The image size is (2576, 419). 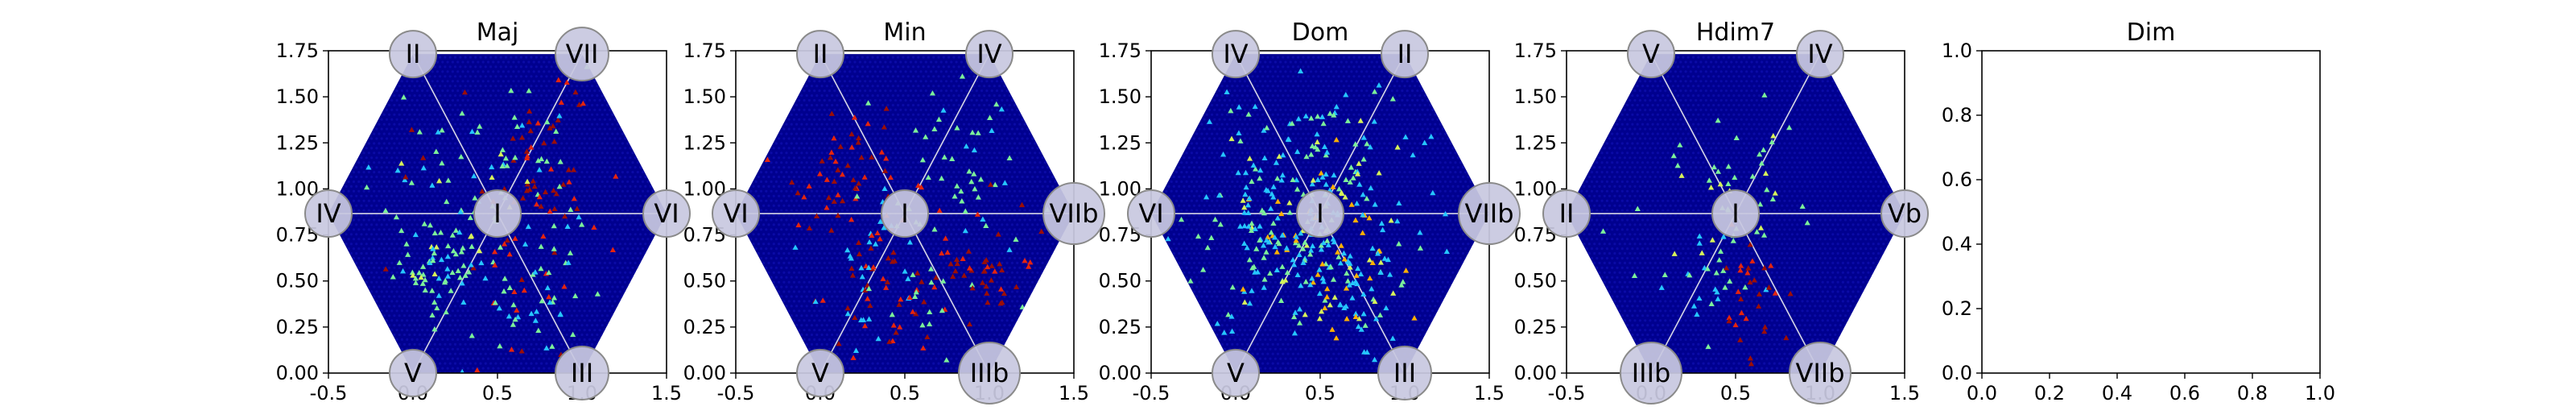 What do you see at coordinates (1320, 214) in the screenshot?
I see `node-i: I` at bounding box center [1320, 214].